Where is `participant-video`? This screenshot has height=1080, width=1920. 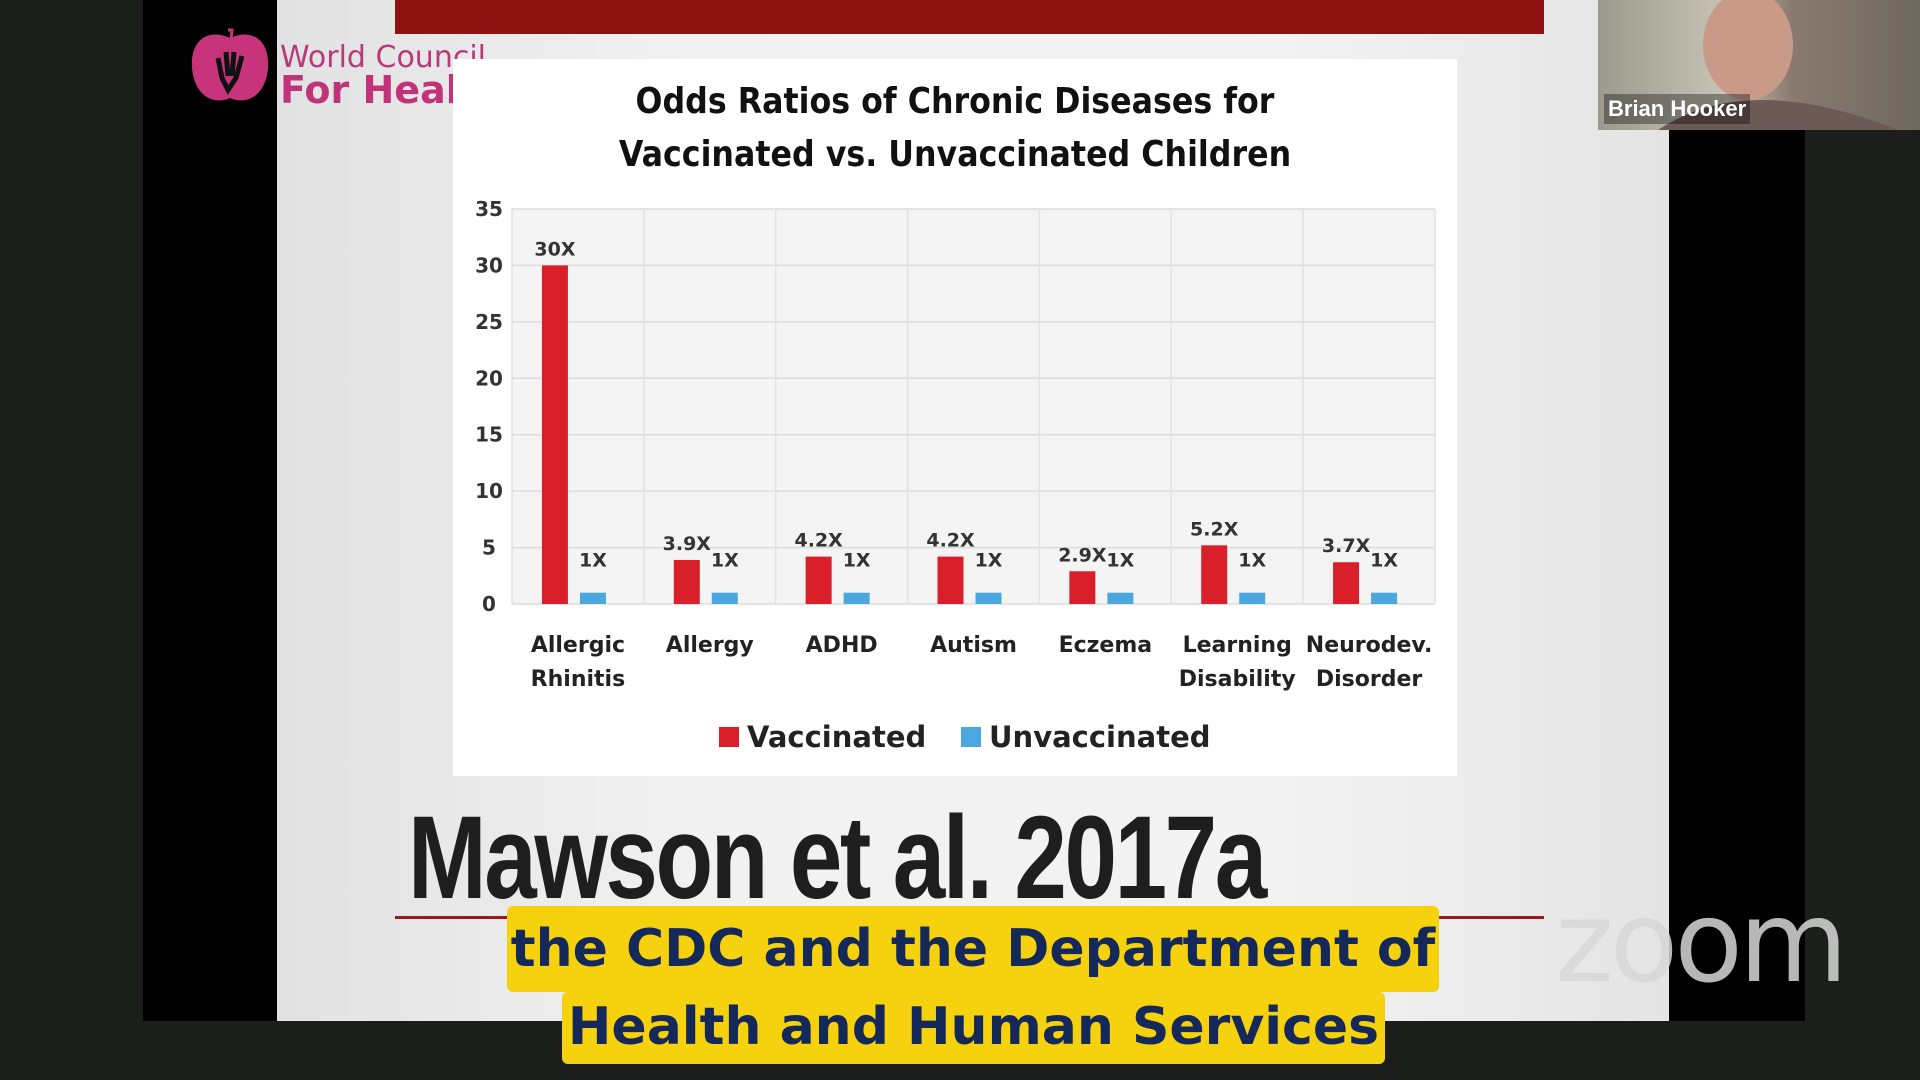
participant-video is located at coordinates (1759, 65).